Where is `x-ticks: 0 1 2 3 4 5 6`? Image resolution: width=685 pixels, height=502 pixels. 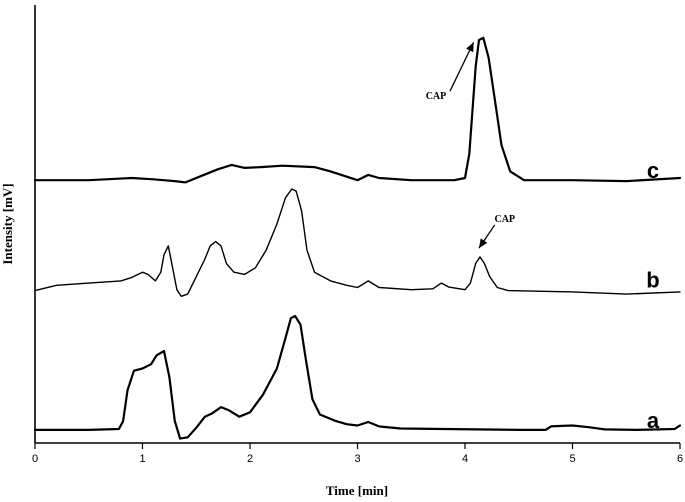
x-ticks: 0 1 2 3 4 5 6 is located at coordinates (357, 454).